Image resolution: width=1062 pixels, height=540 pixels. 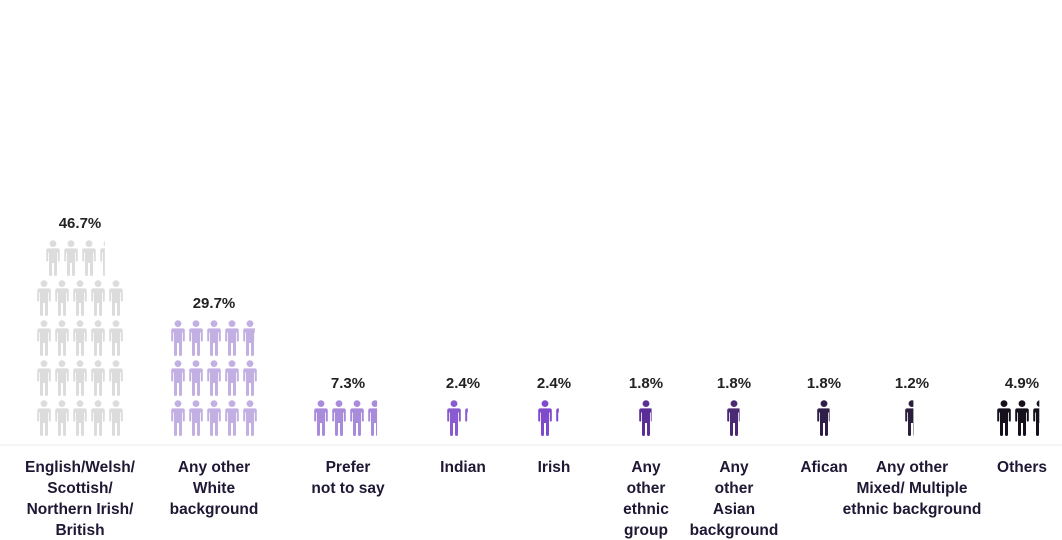 I want to click on category-label: Any other Asian background, so click(x=734, y=499).